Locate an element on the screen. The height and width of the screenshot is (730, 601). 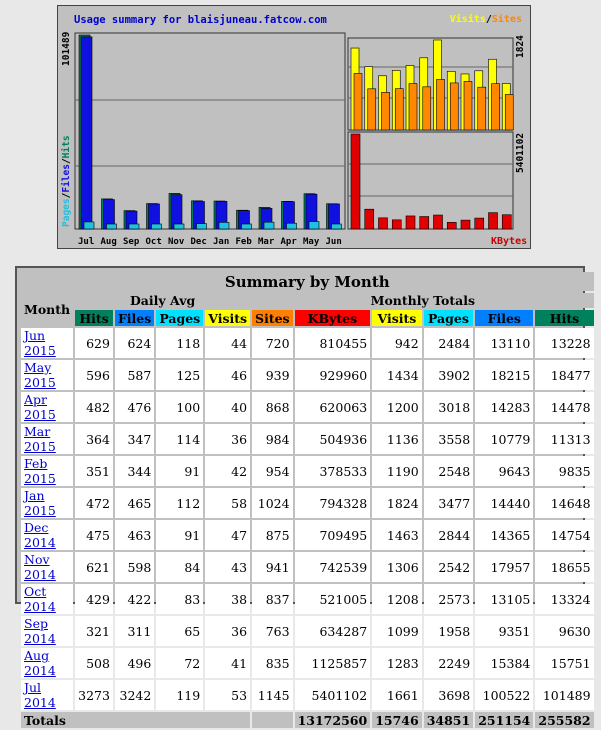
cell-d-pages: 72 is located at coordinates (180, 663).